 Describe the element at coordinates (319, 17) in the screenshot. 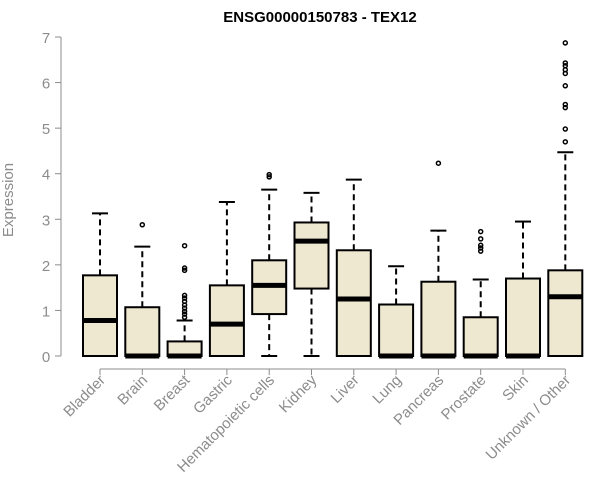

I see `chart-title: ENSG00000150783 - TEX12` at that location.